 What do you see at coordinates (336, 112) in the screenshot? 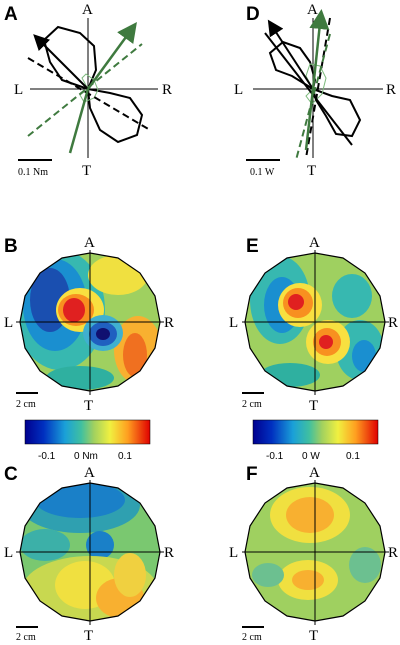
I see `power-polygon-lower` at bounding box center [336, 112].